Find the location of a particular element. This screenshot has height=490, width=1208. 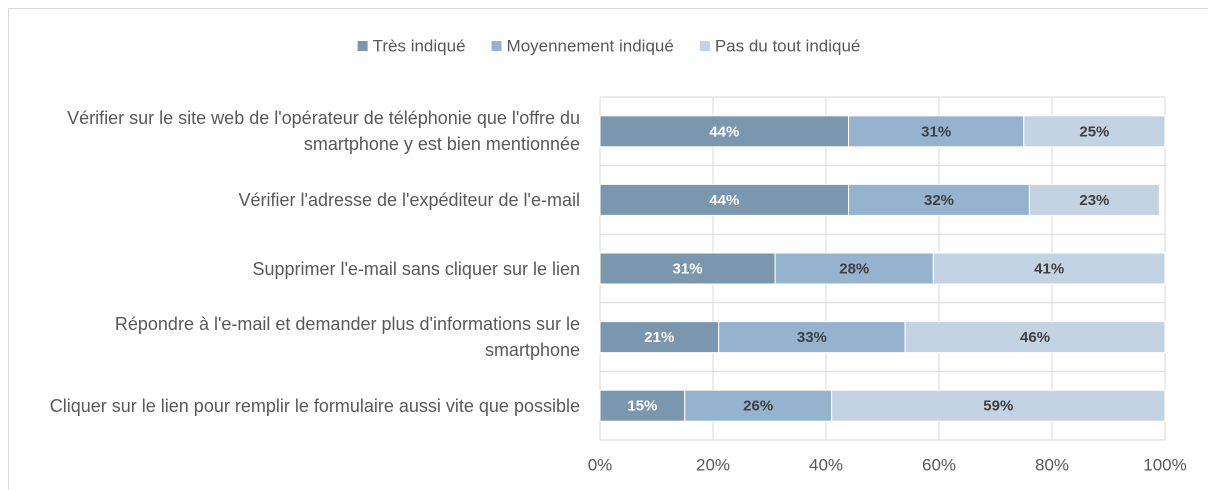

legend-label: Pas du tout indiqué is located at coordinates (788, 45).